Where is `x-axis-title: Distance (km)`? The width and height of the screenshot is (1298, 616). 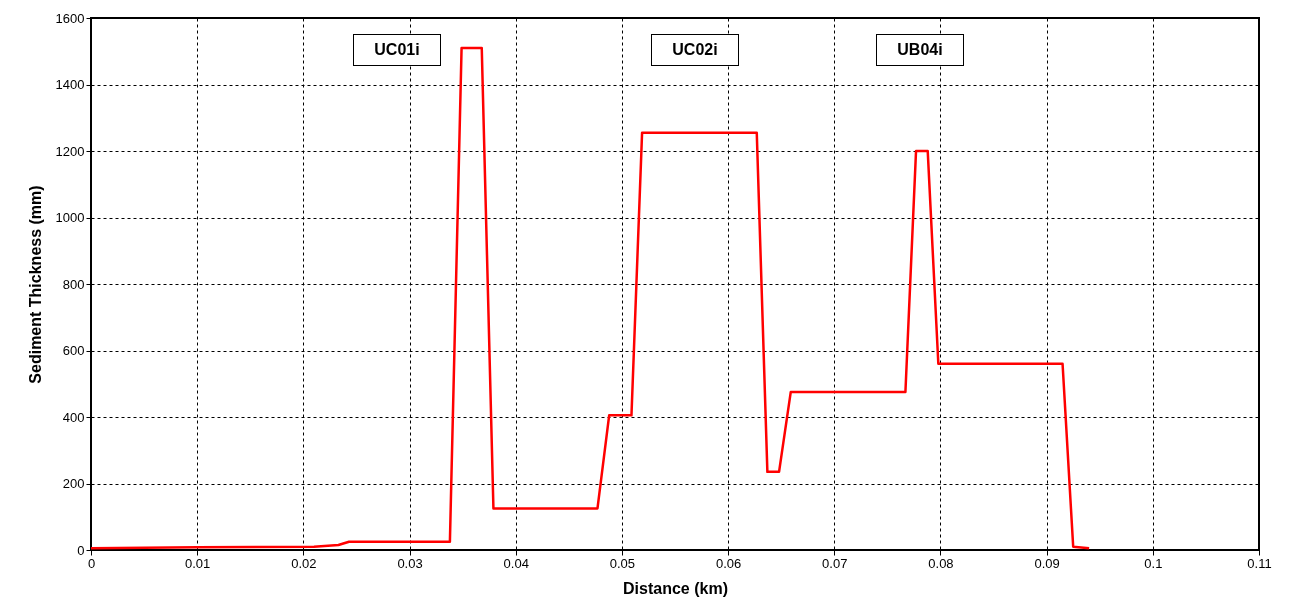
x-axis-title: Distance (km) is located at coordinates (675, 588).